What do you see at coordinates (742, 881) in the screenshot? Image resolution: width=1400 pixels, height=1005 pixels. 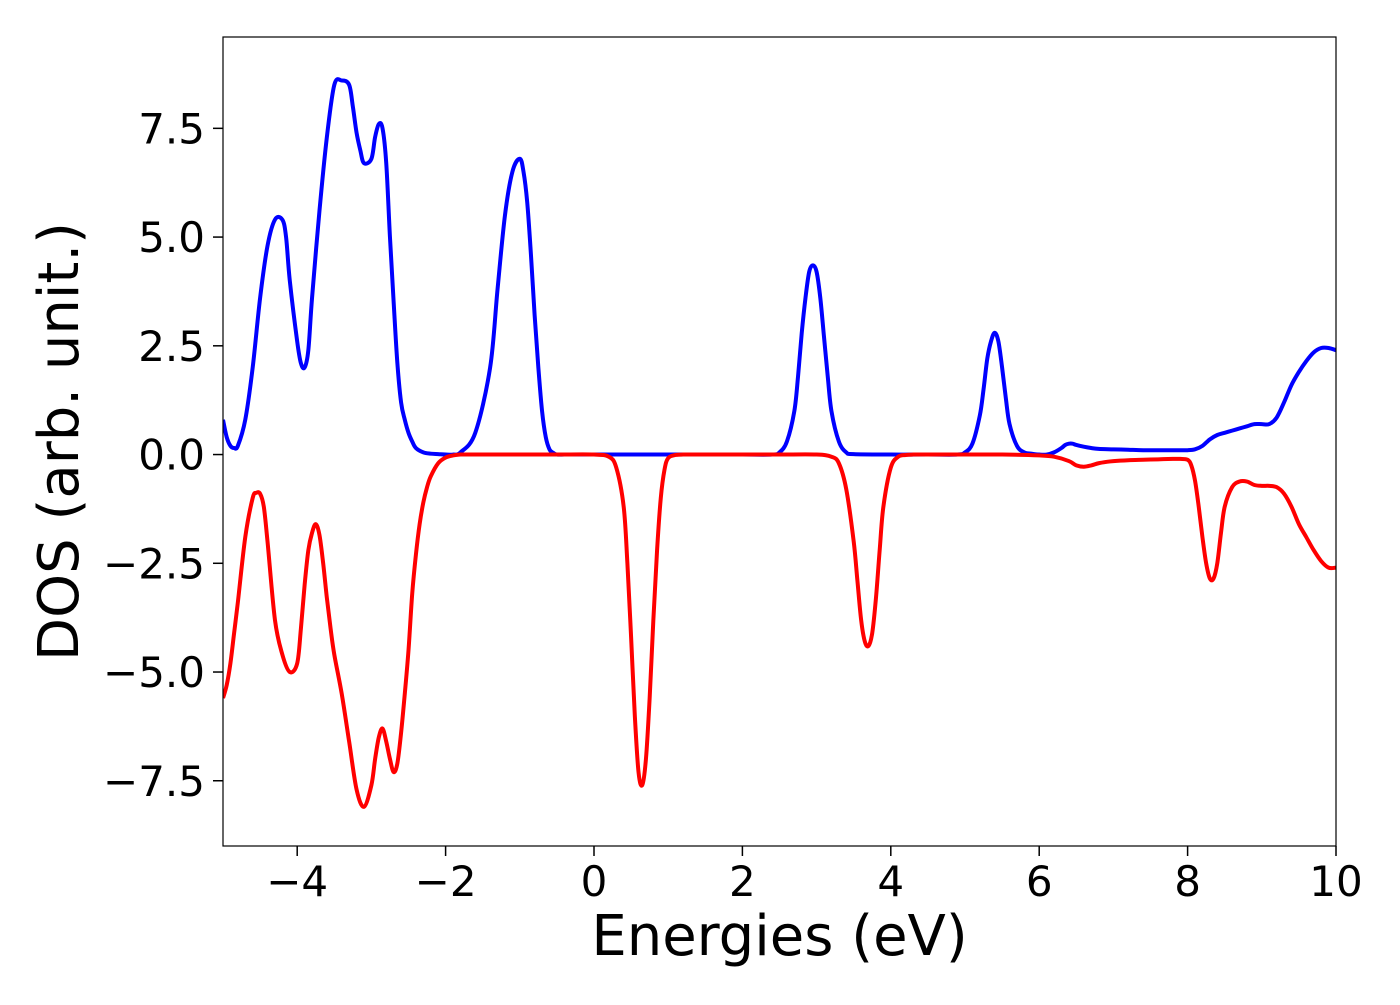 I see `x-tick-label: 2` at bounding box center [742, 881].